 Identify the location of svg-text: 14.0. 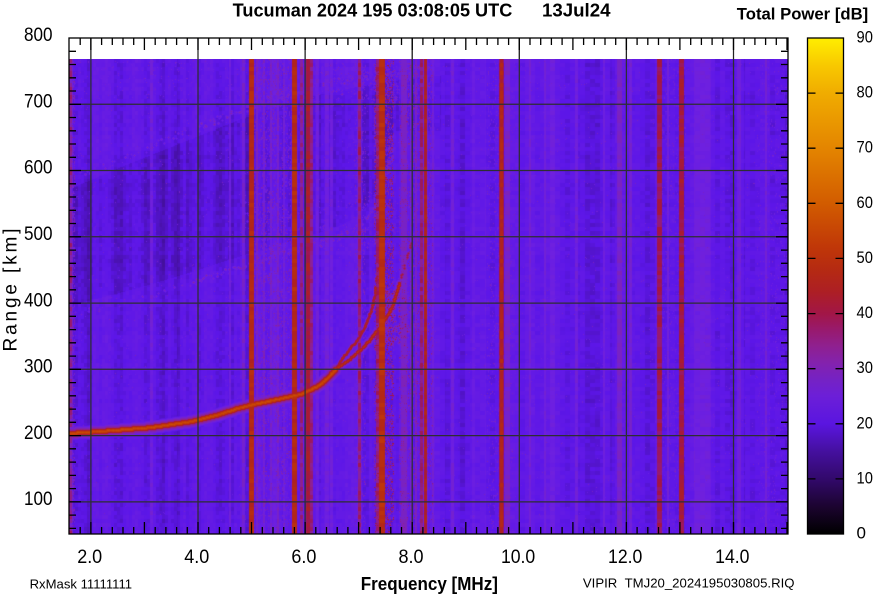
(732, 557).